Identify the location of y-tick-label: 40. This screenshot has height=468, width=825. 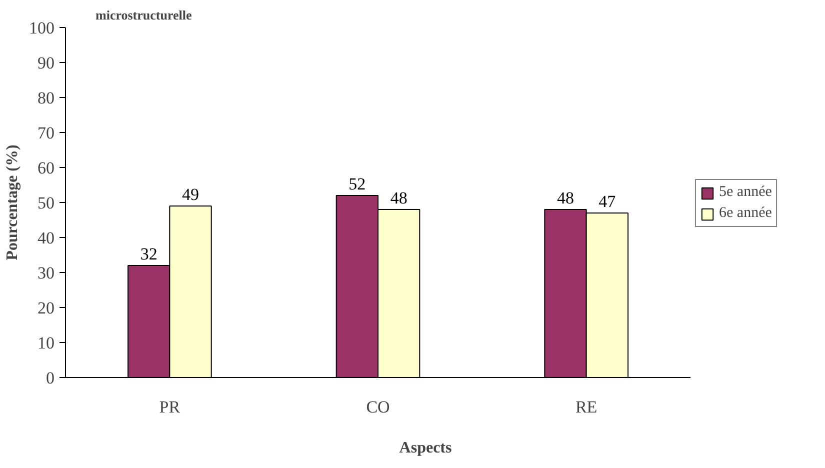
(46, 238).